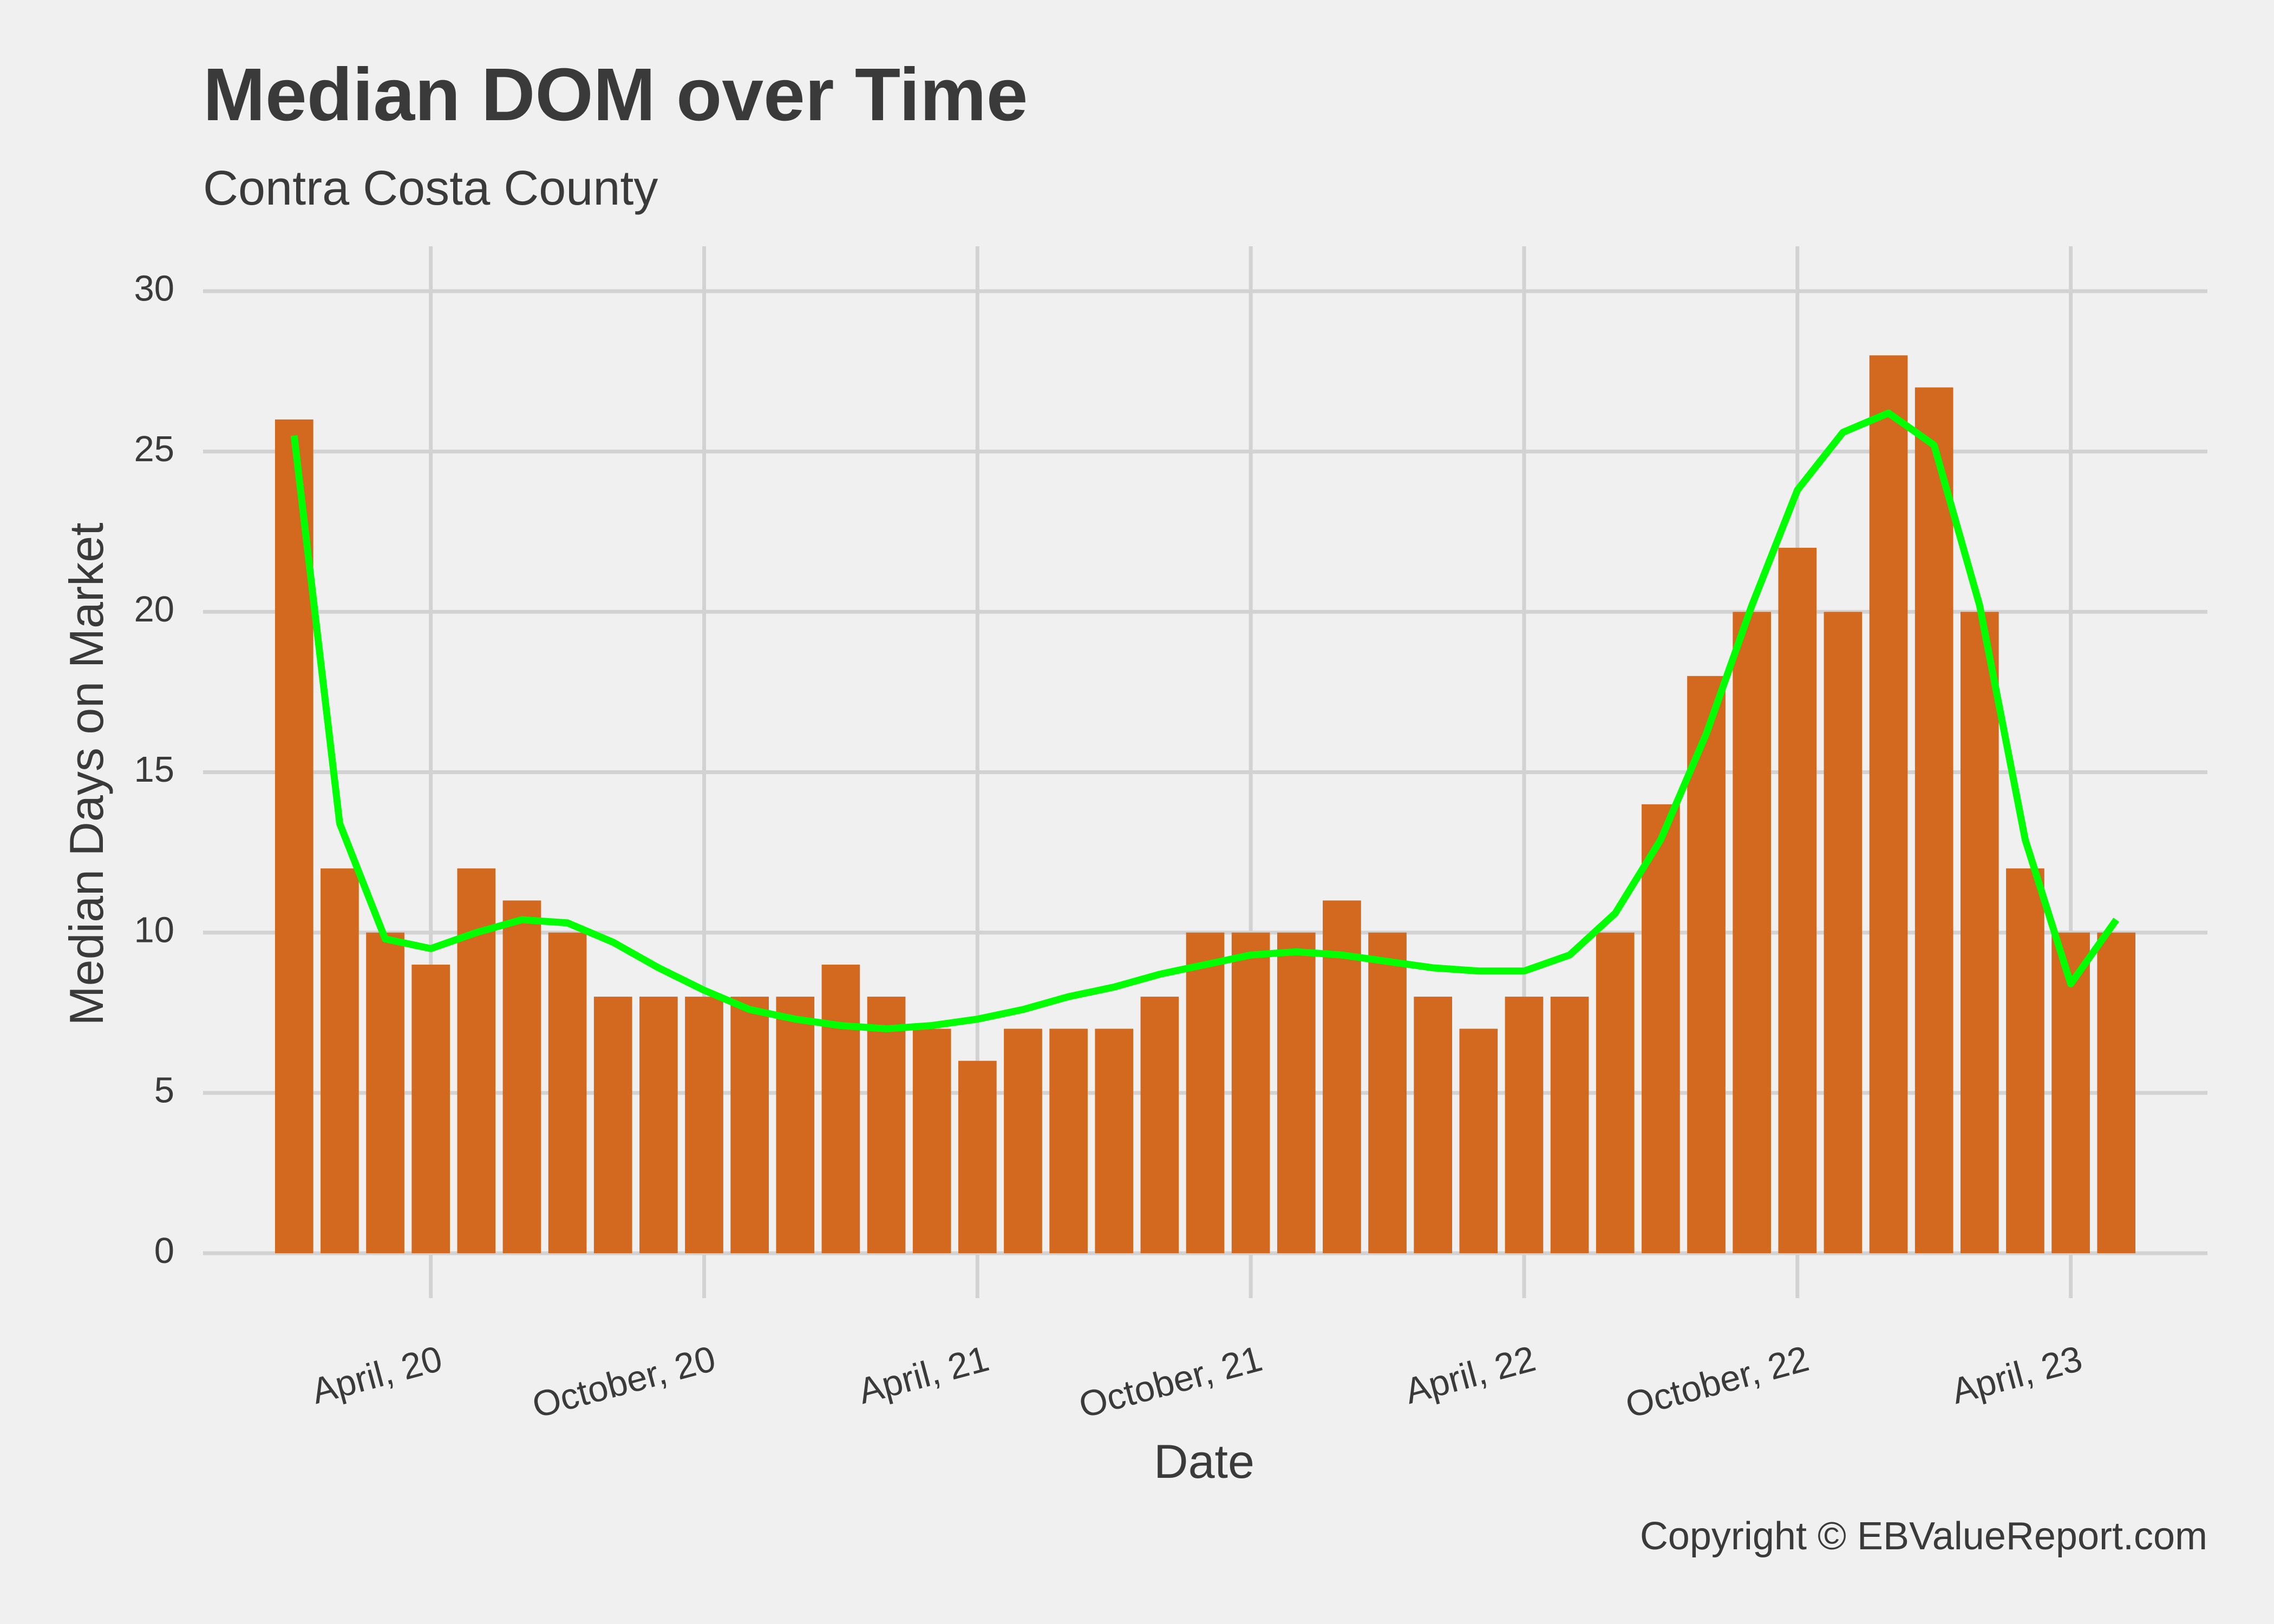  What do you see at coordinates (1924, 1536) in the screenshot?
I see `caption: Copyright © EBValueReport.com` at bounding box center [1924, 1536].